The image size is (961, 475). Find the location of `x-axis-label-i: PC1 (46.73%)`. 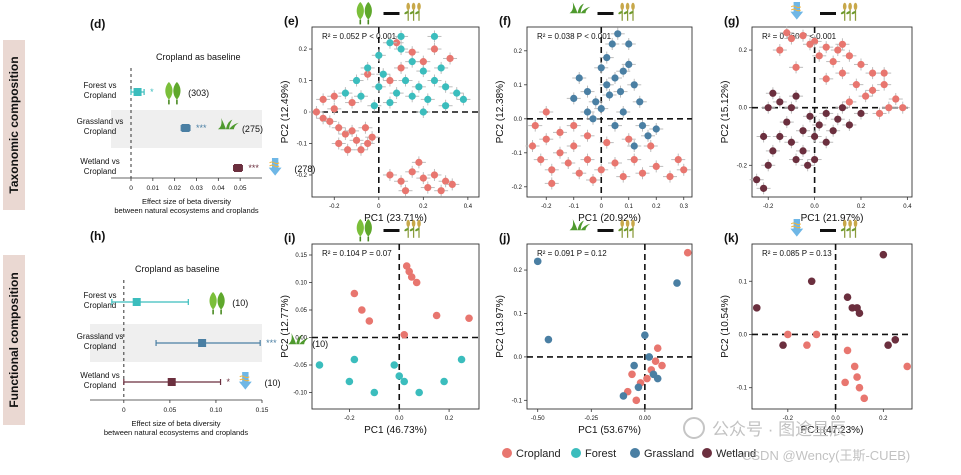

x-axis-label-i: PC1 (46.73%) is located at coordinates (395, 430).